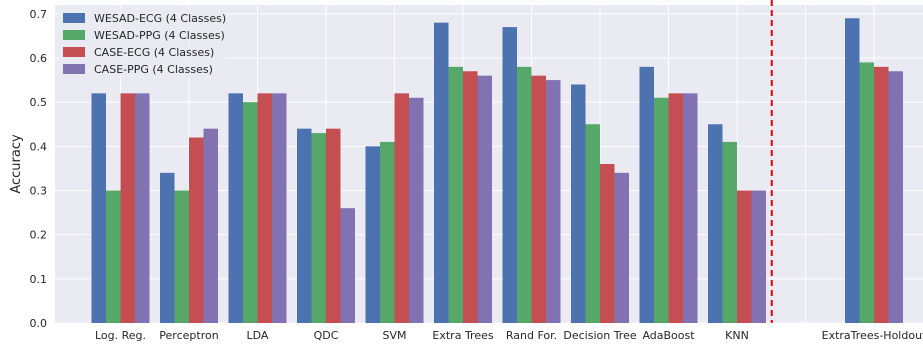  Describe the element at coordinates (531, 335) in the screenshot. I see `x-tick-label: Rand For.` at that location.